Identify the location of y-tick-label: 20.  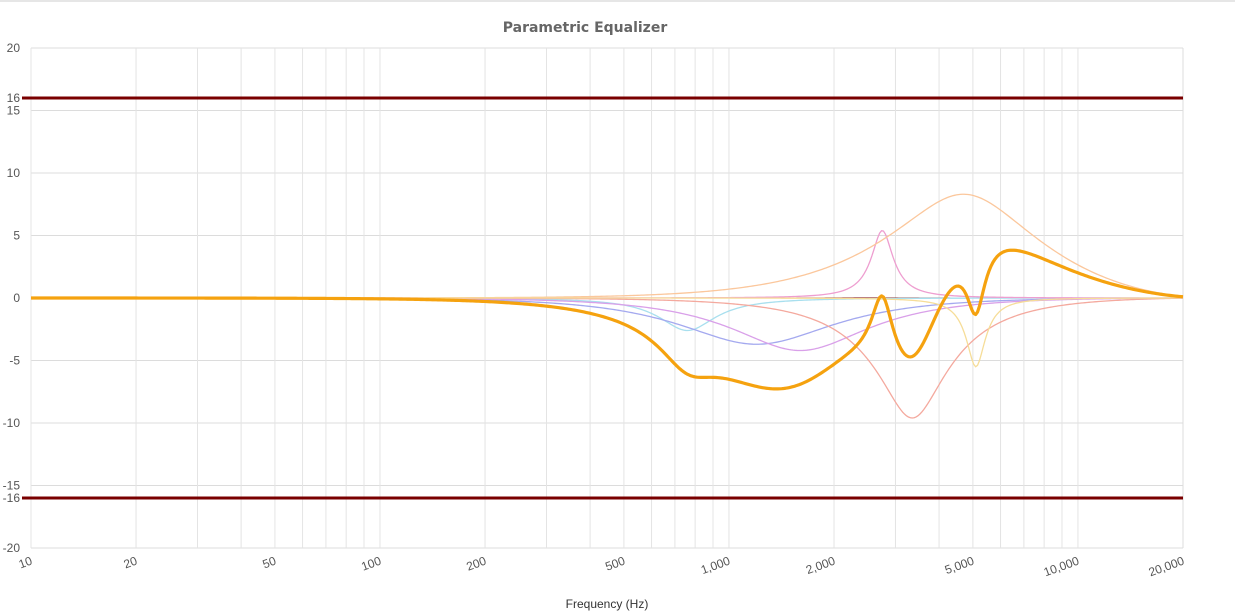
(14, 48).